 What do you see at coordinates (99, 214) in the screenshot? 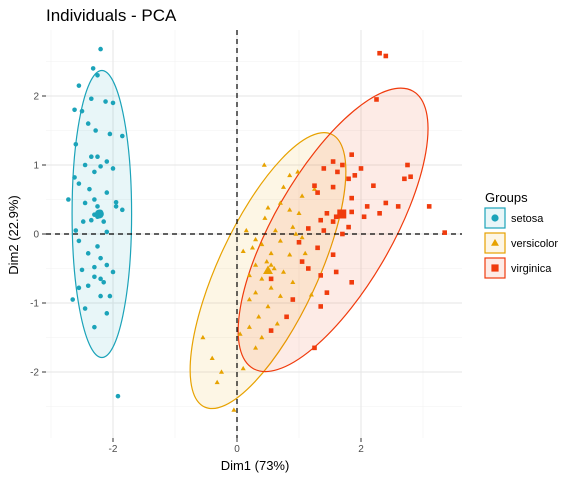
I see `centroid-setosa` at bounding box center [99, 214].